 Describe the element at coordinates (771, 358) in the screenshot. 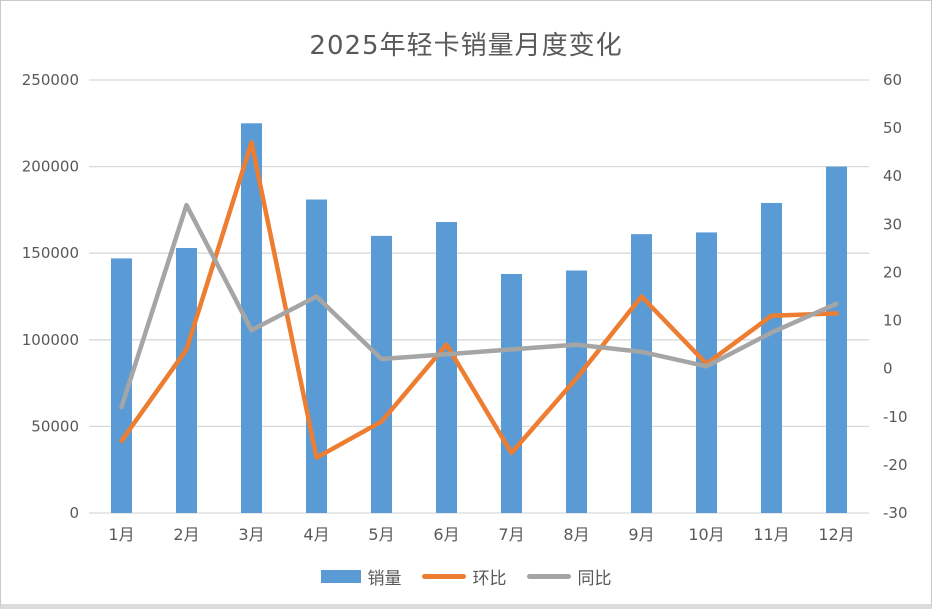

I see `bar-销量-11` at that location.